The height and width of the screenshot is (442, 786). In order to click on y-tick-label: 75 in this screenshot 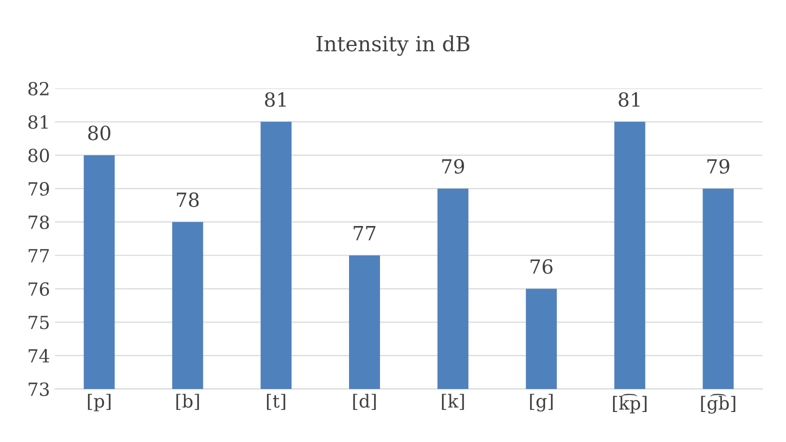, I will do `click(38, 323)`.